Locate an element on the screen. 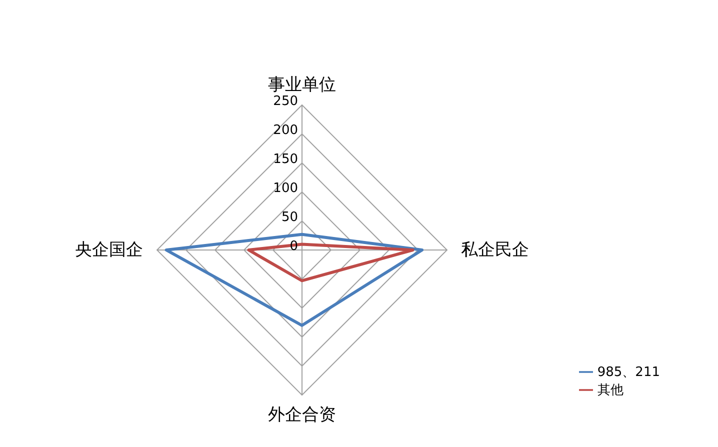 This screenshot has height=447, width=718. y-tick-label: 50 is located at coordinates (289, 217).